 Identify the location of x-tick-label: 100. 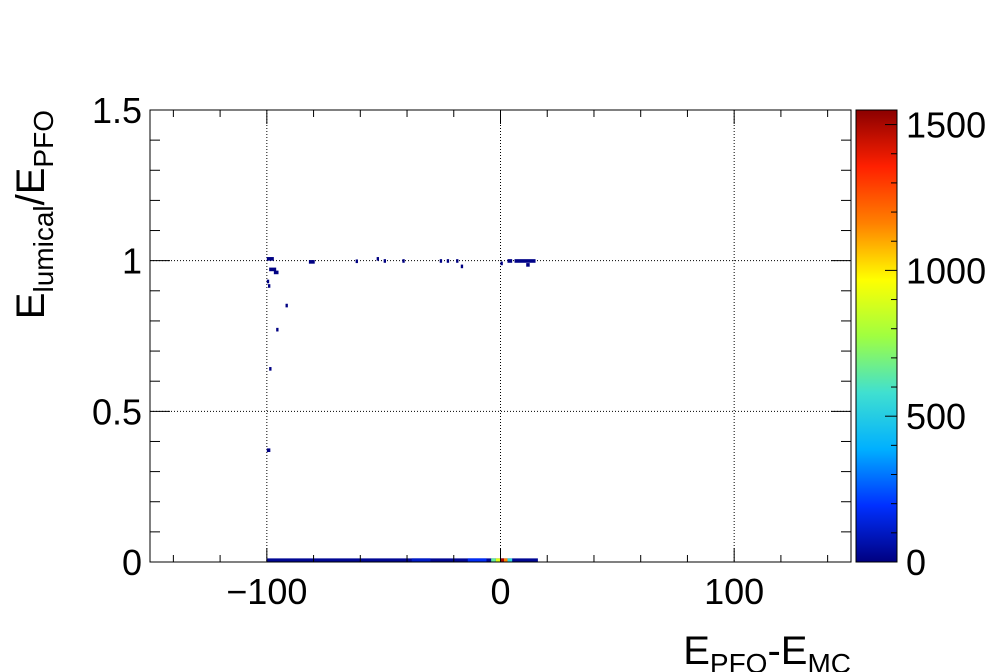
(734, 591).